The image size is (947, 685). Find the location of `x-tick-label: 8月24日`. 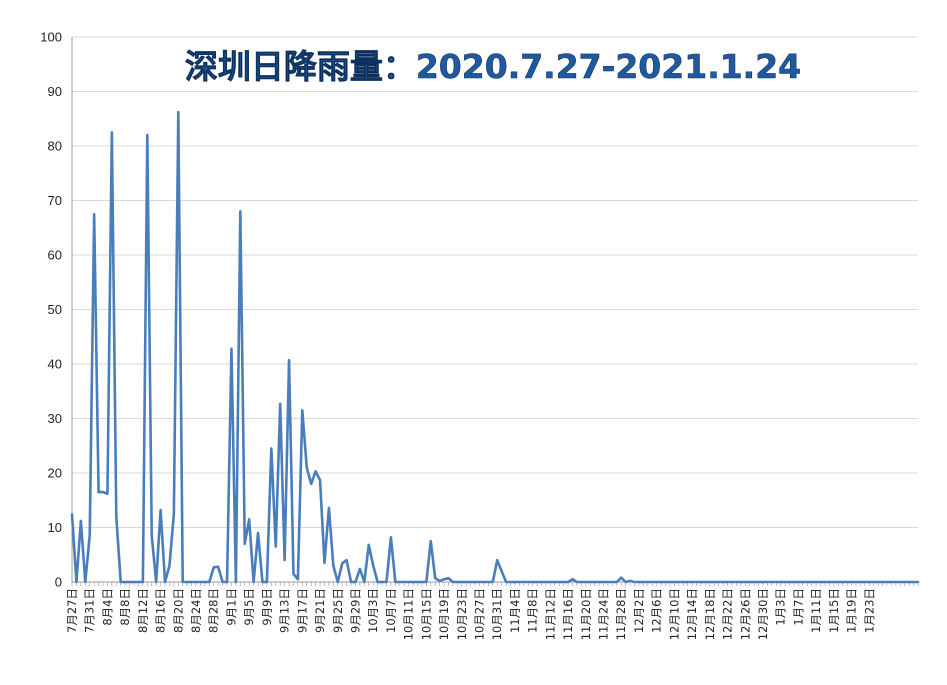

x-tick-label: 8月24日 is located at coordinates (196, 610).